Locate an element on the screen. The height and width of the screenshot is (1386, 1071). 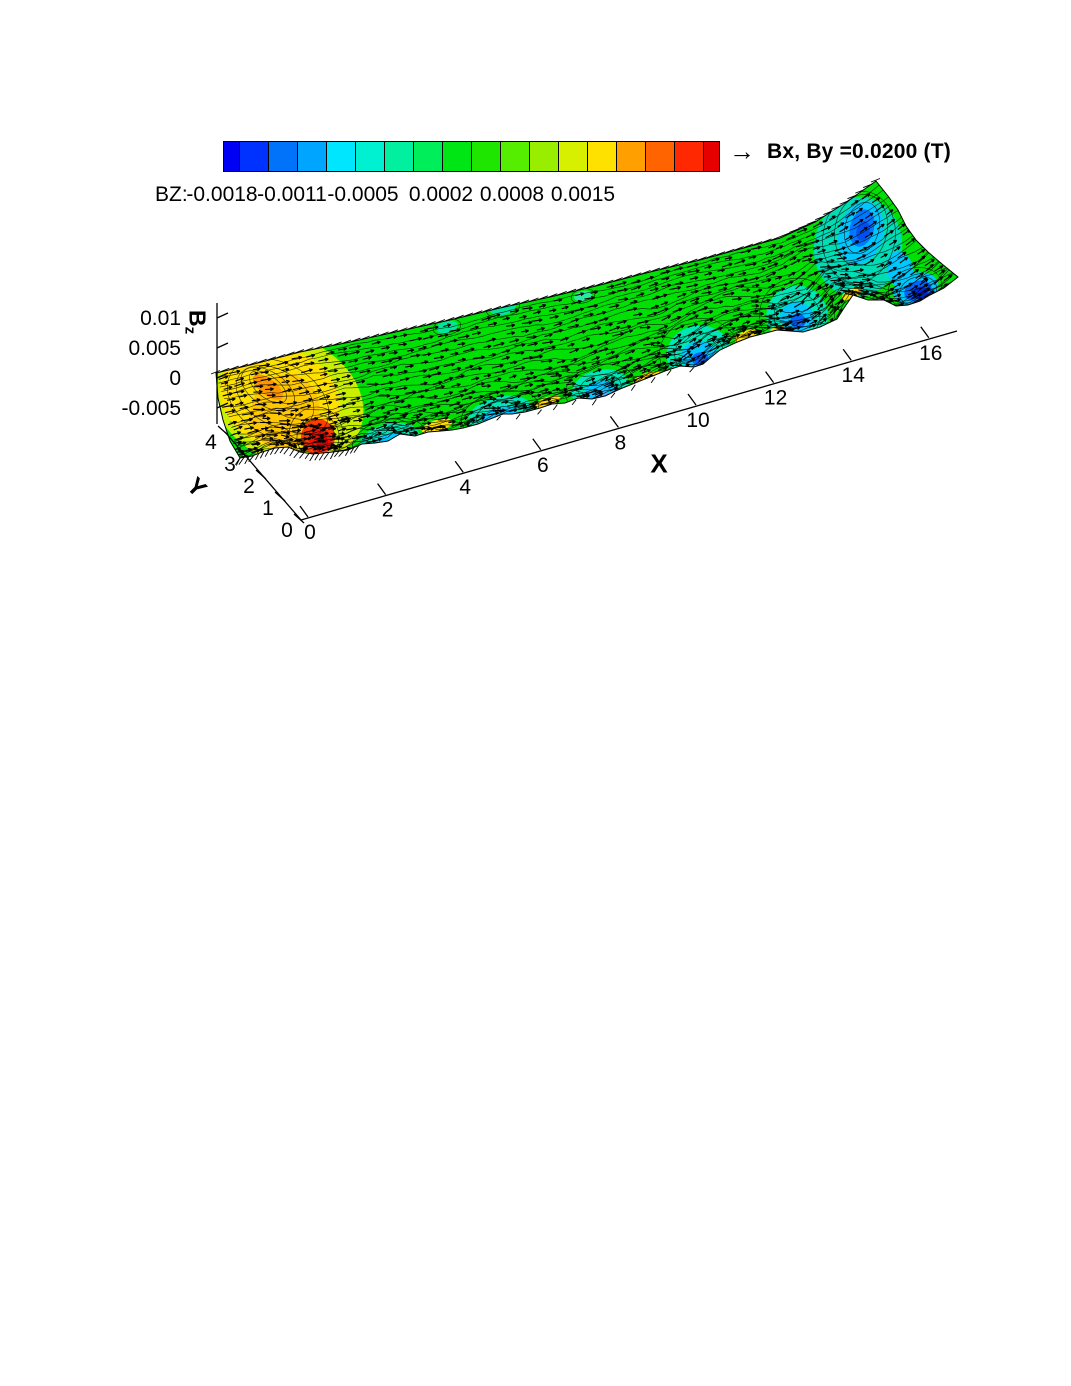
colorbar-title: BZ: is located at coordinates (171, 194).